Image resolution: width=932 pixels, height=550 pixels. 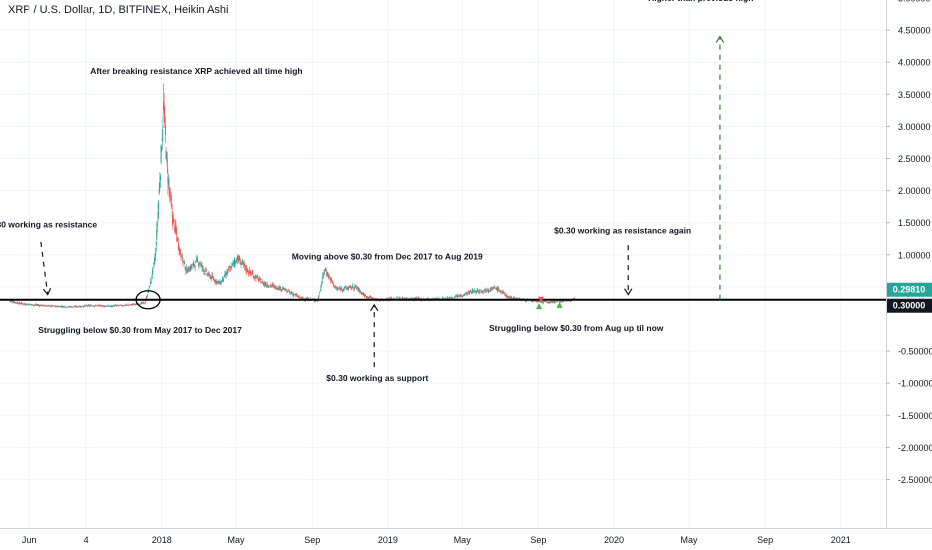 I want to click on price-axis-pane, so click(x=909, y=275).